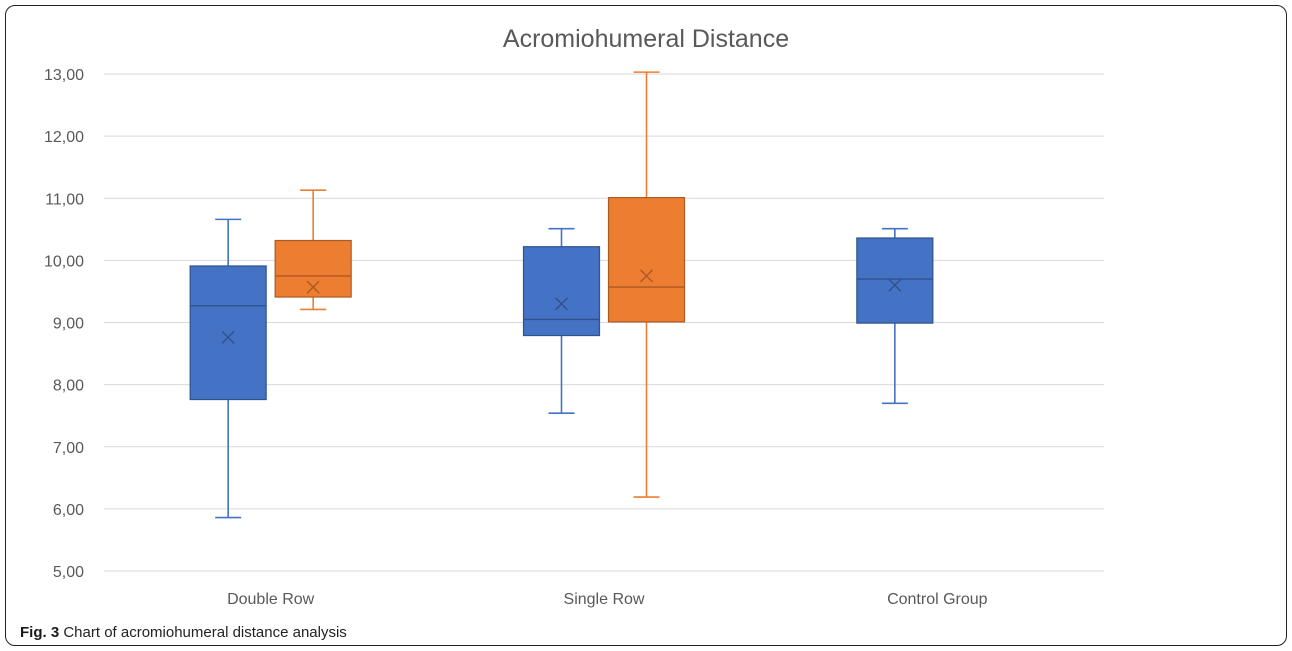  What do you see at coordinates (68, 510) in the screenshot?
I see `y-tick-label: 6,00` at bounding box center [68, 510].